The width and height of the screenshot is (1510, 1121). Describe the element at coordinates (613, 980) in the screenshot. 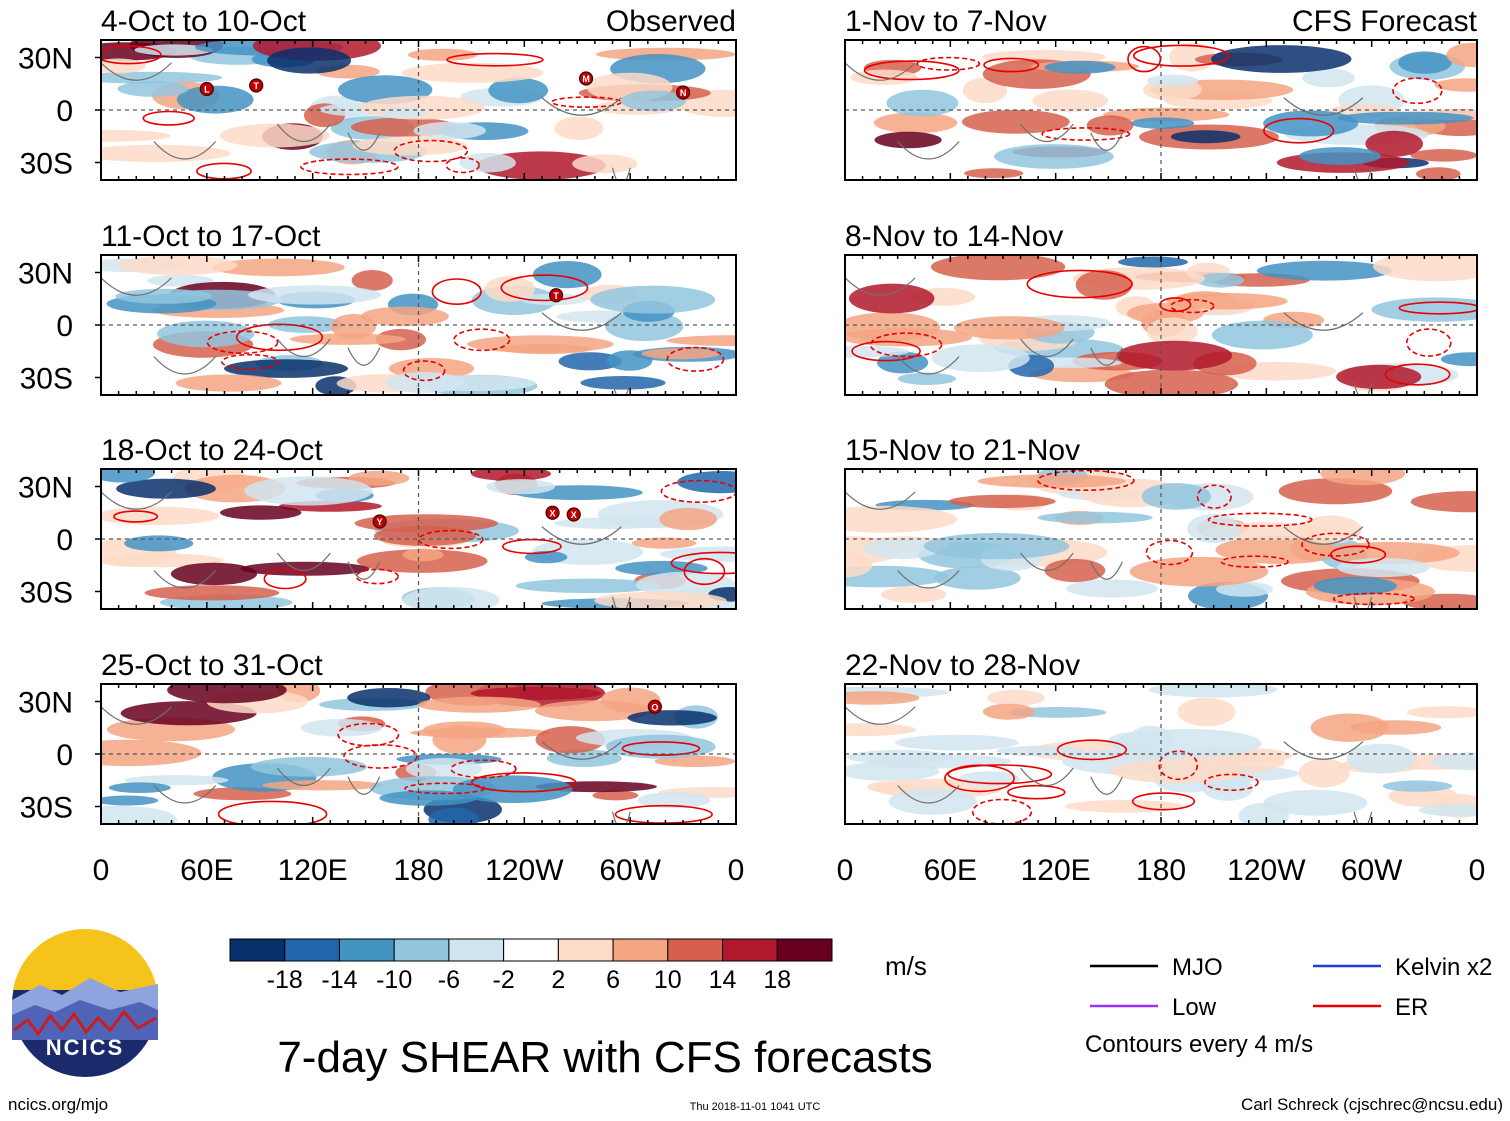

I see `colorbar-label: 6` at that location.